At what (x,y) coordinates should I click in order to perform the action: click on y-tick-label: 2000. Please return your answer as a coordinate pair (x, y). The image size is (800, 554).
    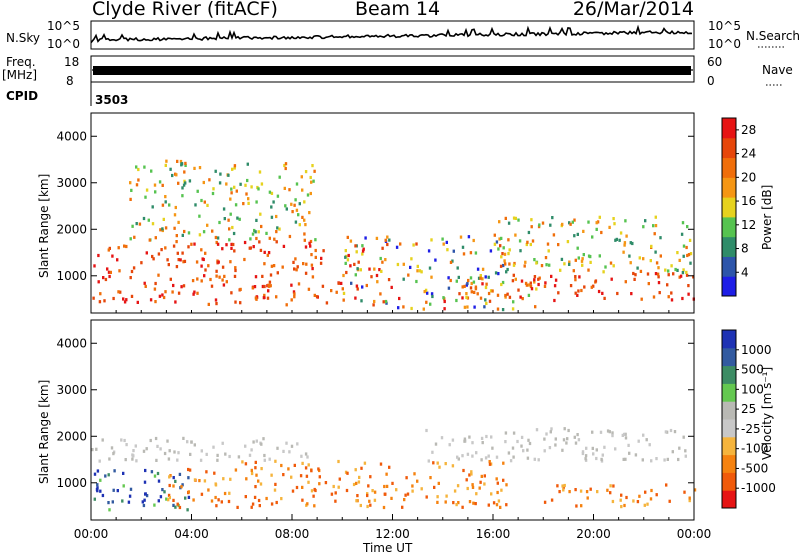
    Looking at the image, I should click on (71, 436).